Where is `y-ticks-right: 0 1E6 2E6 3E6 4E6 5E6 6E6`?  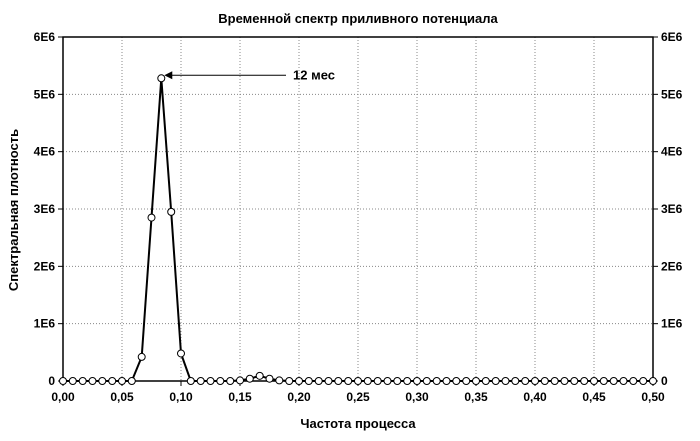 y-ticks-right: 0 1E6 2E6 3E6 4E6 5E6 6E6 is located at coordinates (668, 209).